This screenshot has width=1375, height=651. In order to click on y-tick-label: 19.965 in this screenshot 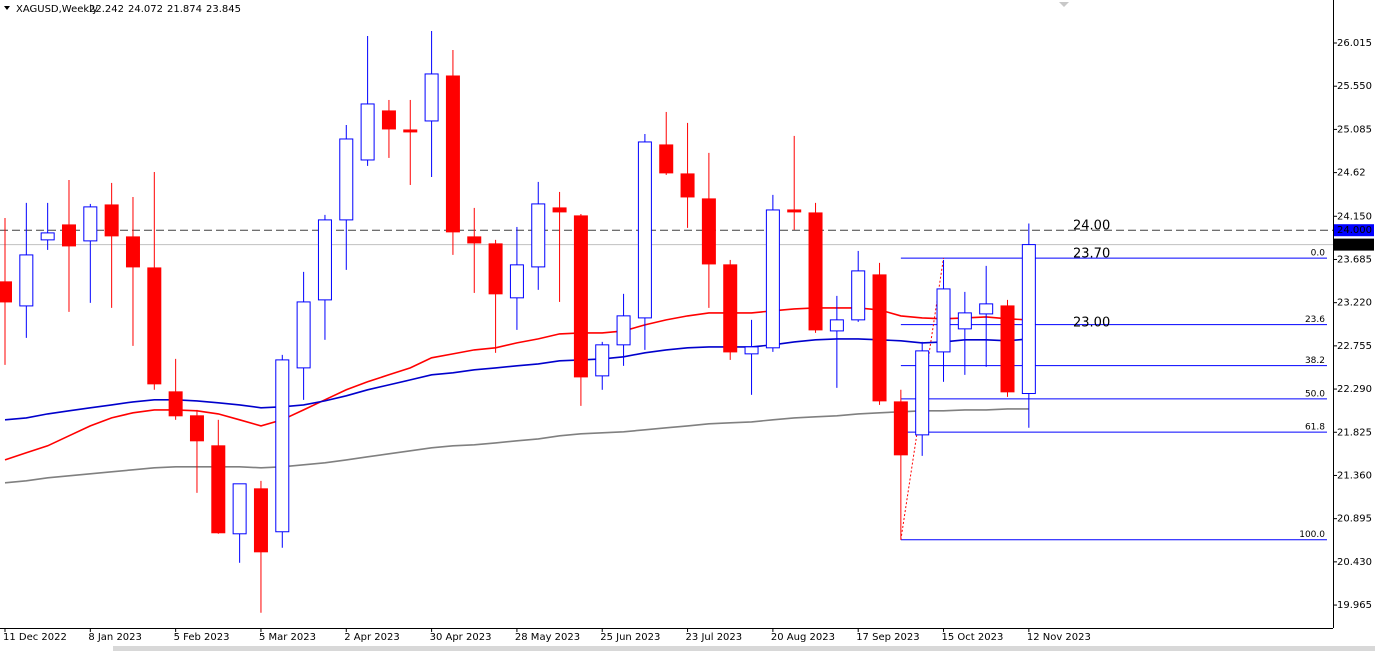, I will do `click(1354, 605)`.